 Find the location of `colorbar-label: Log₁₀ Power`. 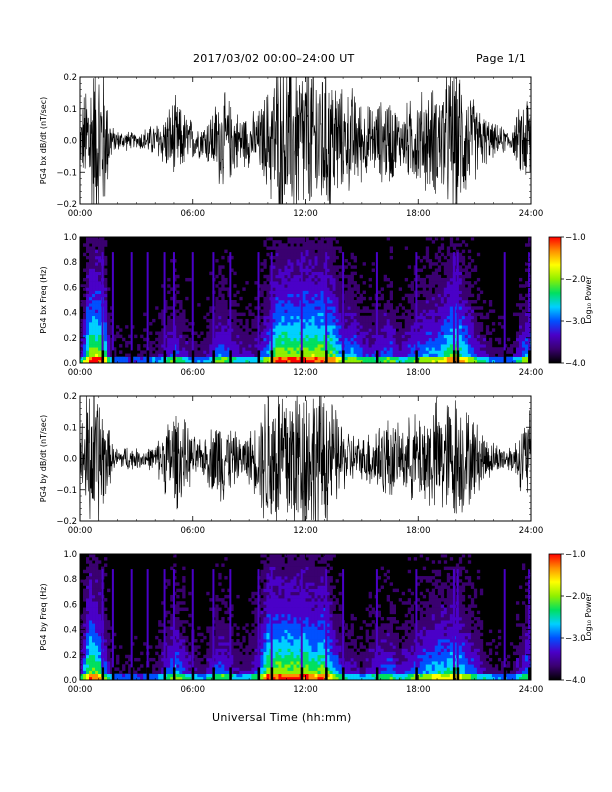

colorbar-label: Log₁₀ Power is located at coordinates (588, 300).